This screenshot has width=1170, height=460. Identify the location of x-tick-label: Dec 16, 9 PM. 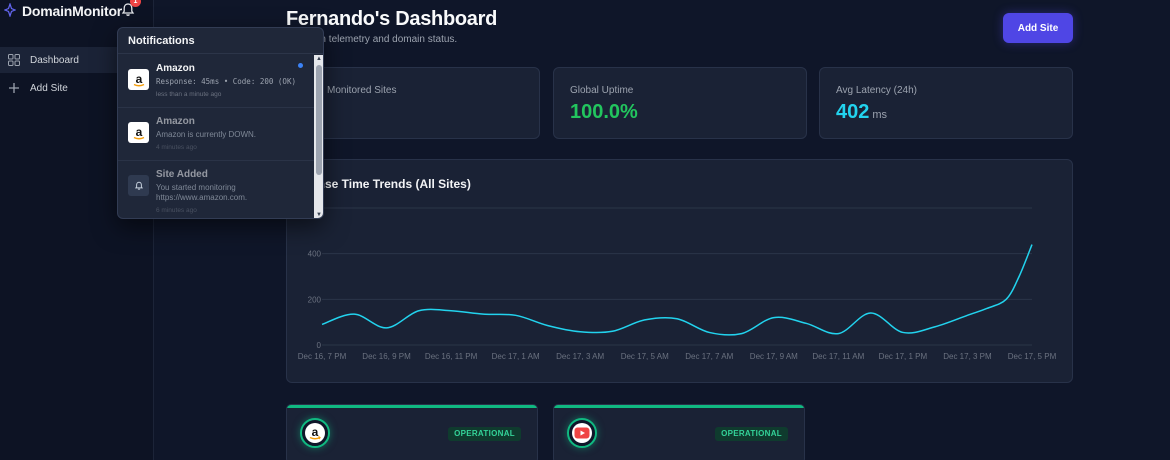
(386, 356).